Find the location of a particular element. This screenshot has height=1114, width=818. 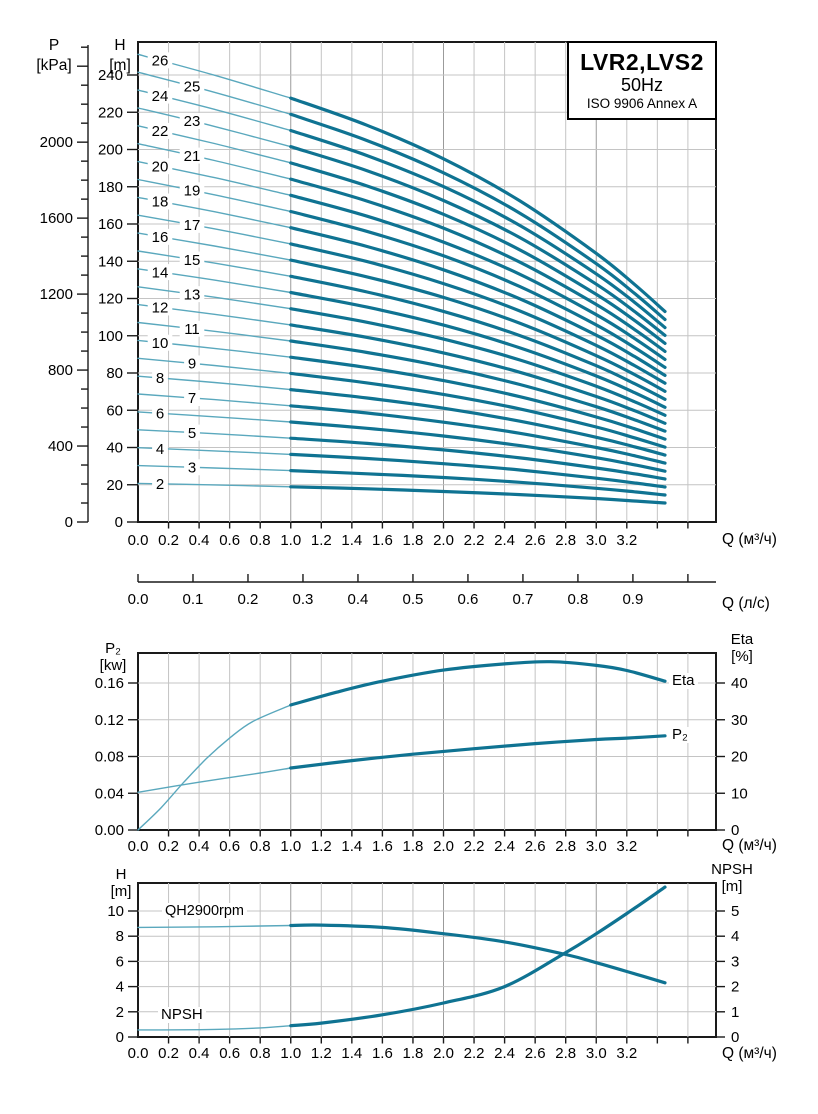

chart-standard: ISO 9906 Annex A is located at coordinates (642, 103).